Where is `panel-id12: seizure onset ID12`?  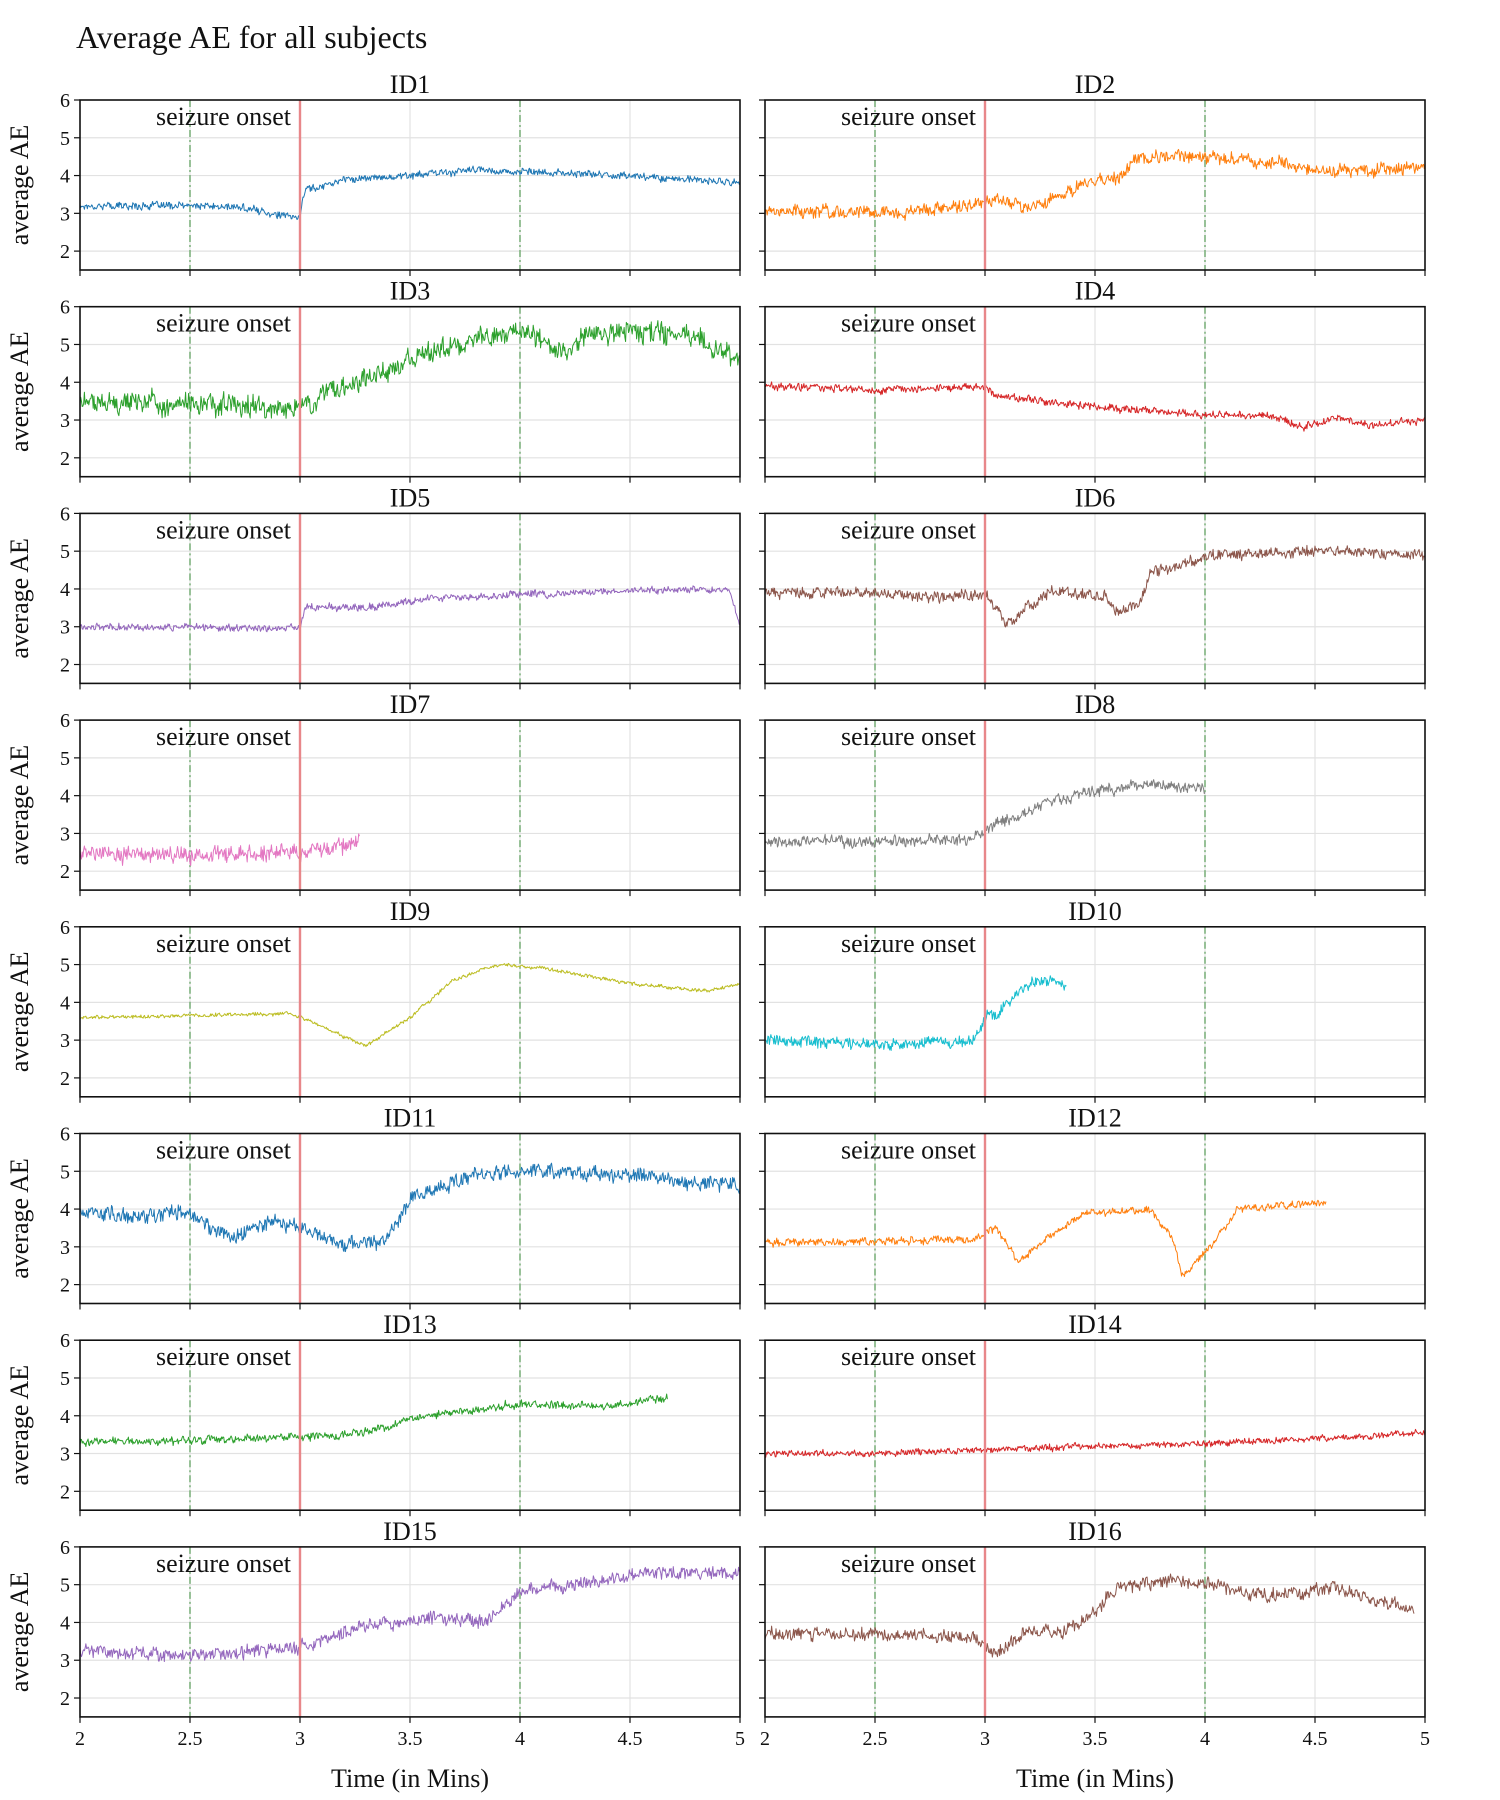 panel-id12: seizure onset ID12 is located at coordinates (1092, 1207).